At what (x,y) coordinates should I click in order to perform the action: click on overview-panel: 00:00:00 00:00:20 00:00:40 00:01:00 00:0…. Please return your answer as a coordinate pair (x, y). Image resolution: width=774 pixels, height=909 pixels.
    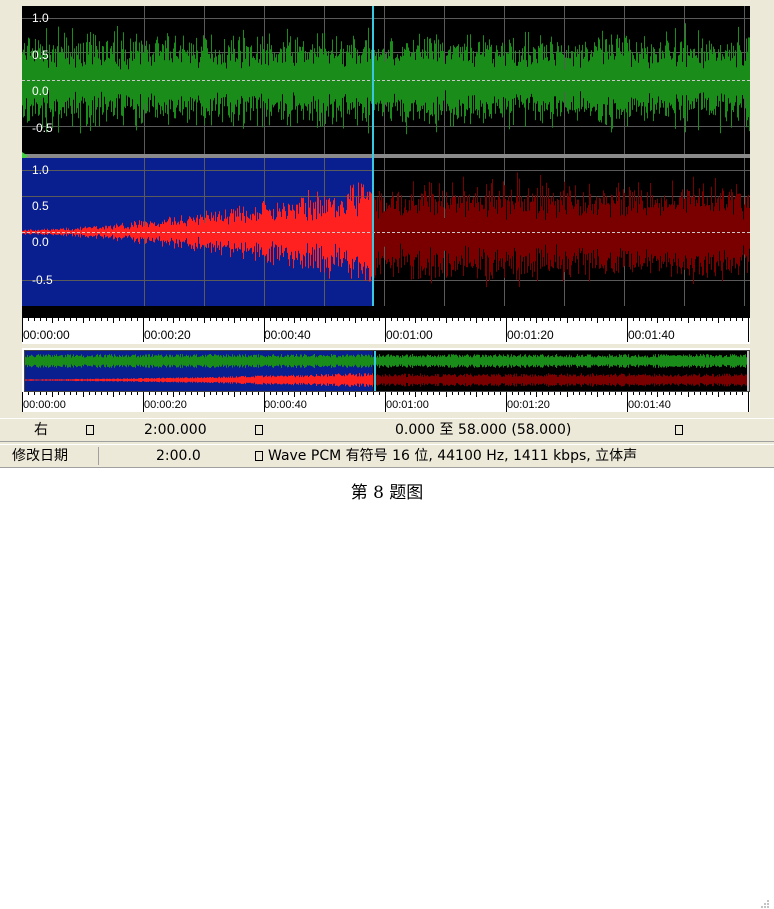
    Looking at the image, I should click on (386, 380).